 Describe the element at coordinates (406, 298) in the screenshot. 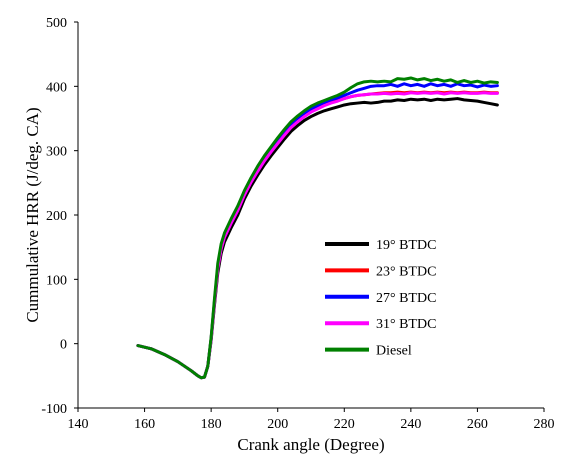

I see `legend-label: 27° BTDC` at that location.